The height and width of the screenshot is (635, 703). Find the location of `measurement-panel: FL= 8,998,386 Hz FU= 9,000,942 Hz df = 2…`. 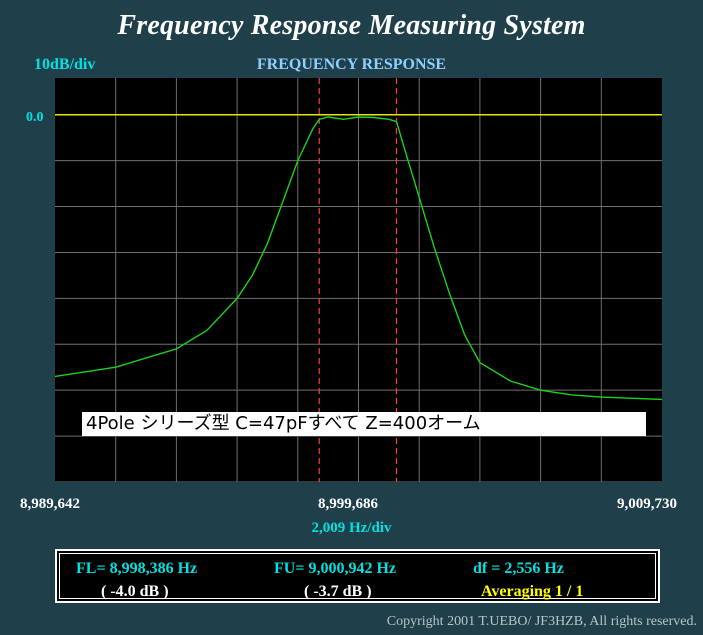

measurement-panel: FL= 8,998,386 Hz FU= 9,000,942 Hz df = 2… is located at coordinates (357, 576).